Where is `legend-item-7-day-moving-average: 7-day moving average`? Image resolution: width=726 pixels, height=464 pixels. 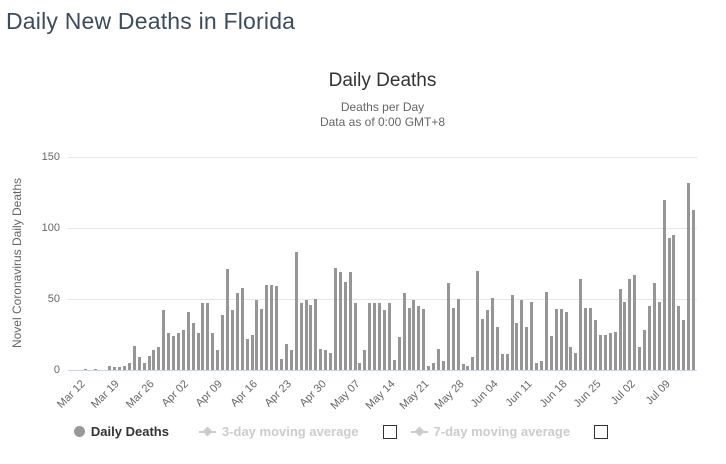
legend-item-7-day-moving-average: 7-day moving average is located at coordinates (490, 431).